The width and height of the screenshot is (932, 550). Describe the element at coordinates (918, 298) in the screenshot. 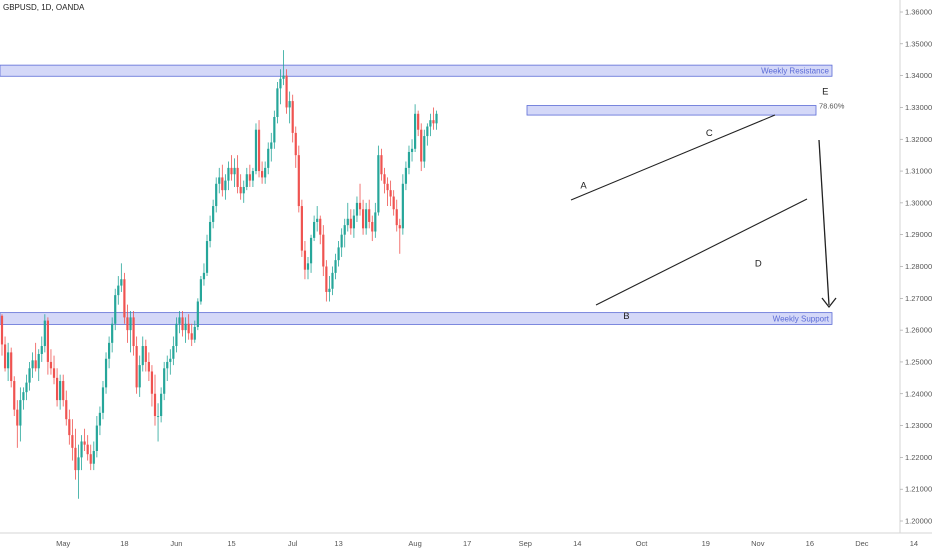

I see `y-tick-label: 1.27000` at that location.